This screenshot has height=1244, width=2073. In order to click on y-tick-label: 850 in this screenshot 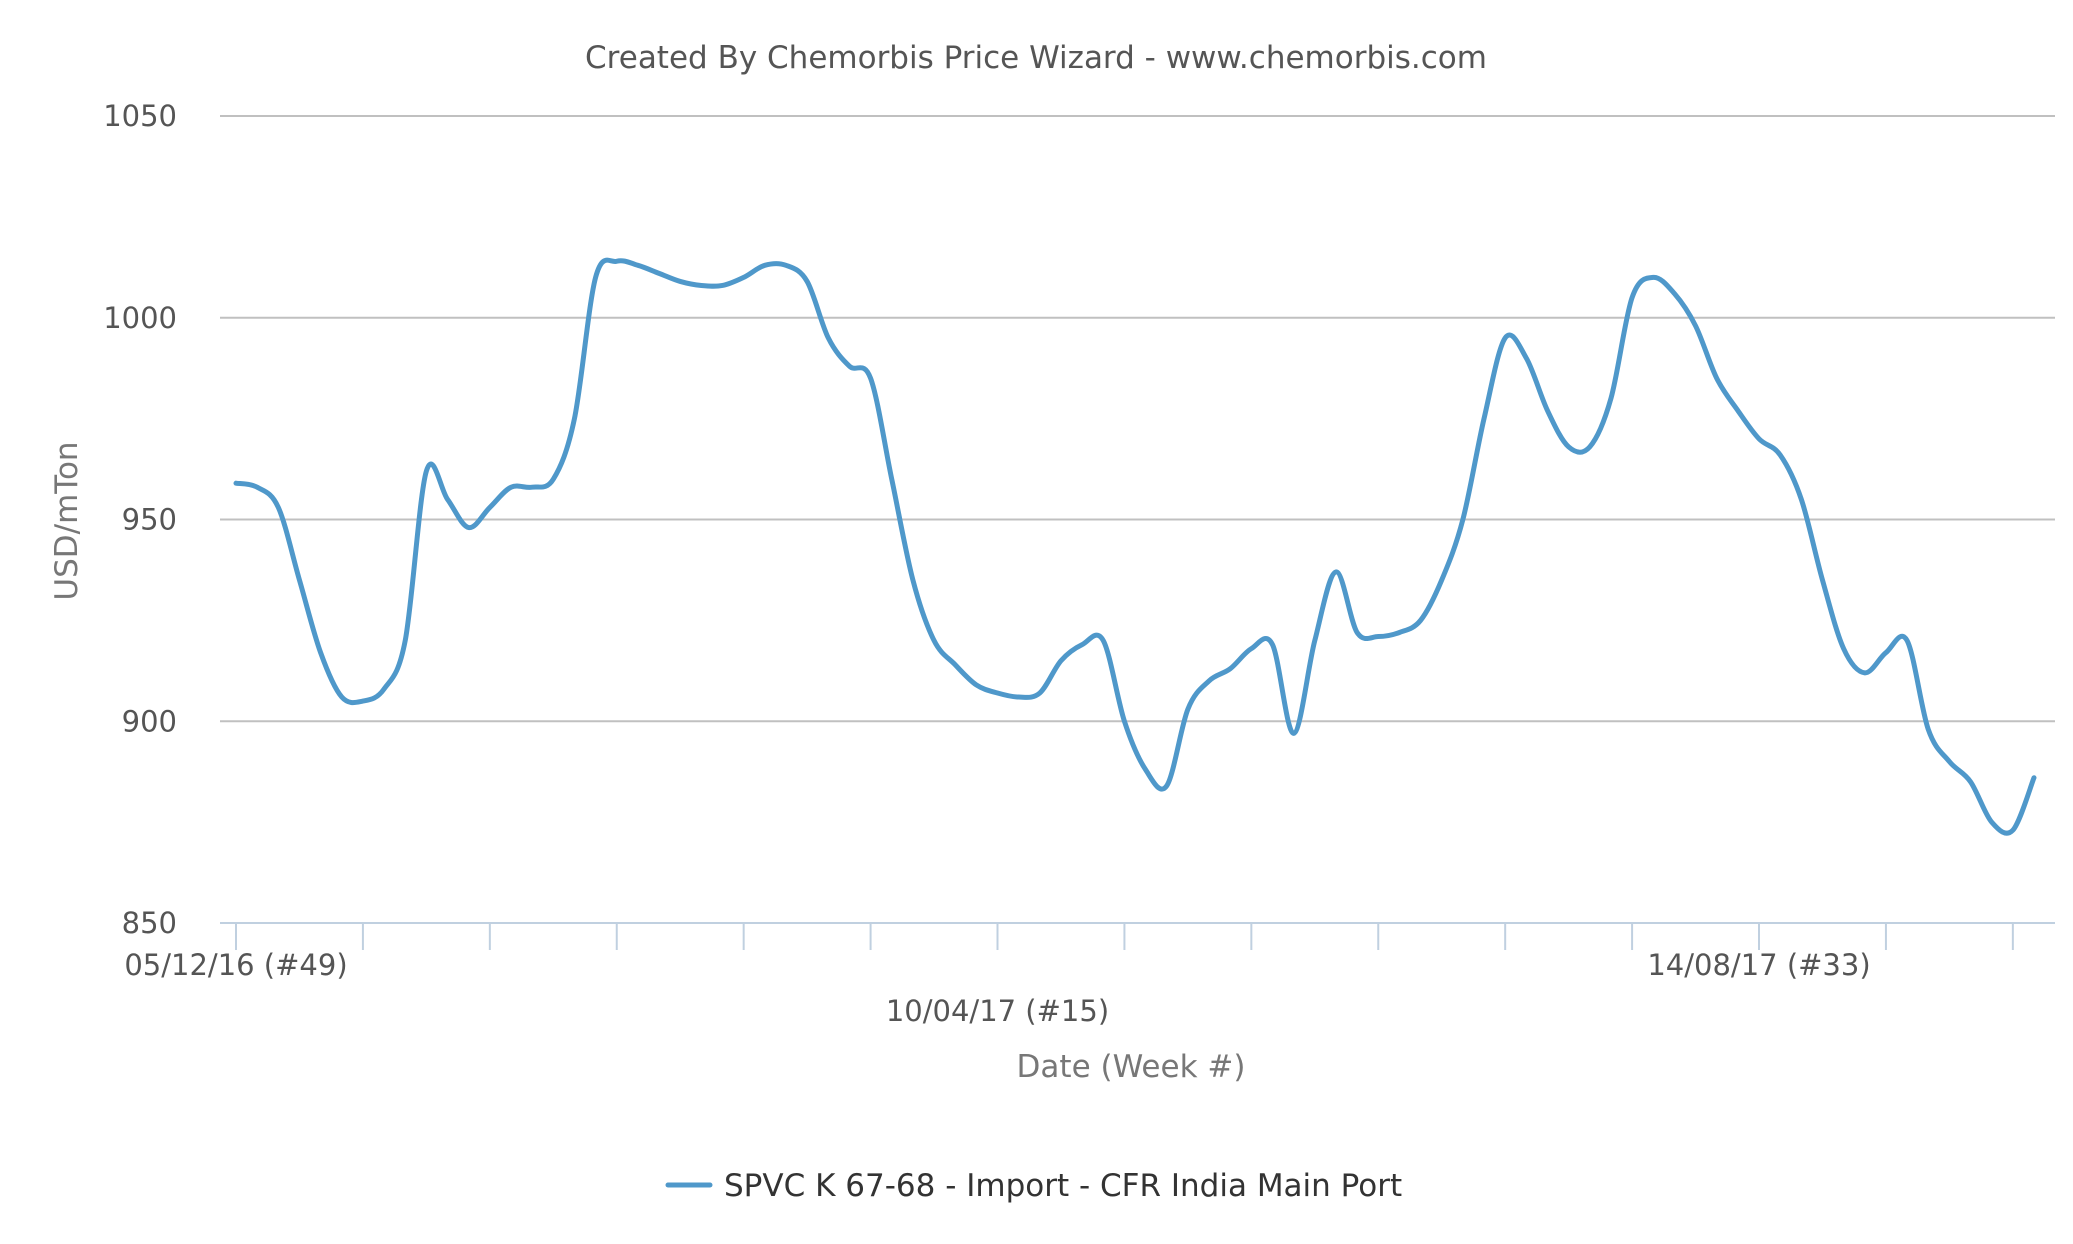, I will do `click(149, 923)`.